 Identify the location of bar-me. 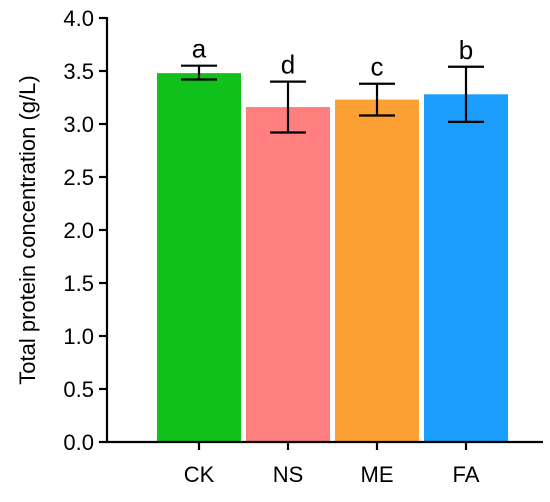
(377, 271).